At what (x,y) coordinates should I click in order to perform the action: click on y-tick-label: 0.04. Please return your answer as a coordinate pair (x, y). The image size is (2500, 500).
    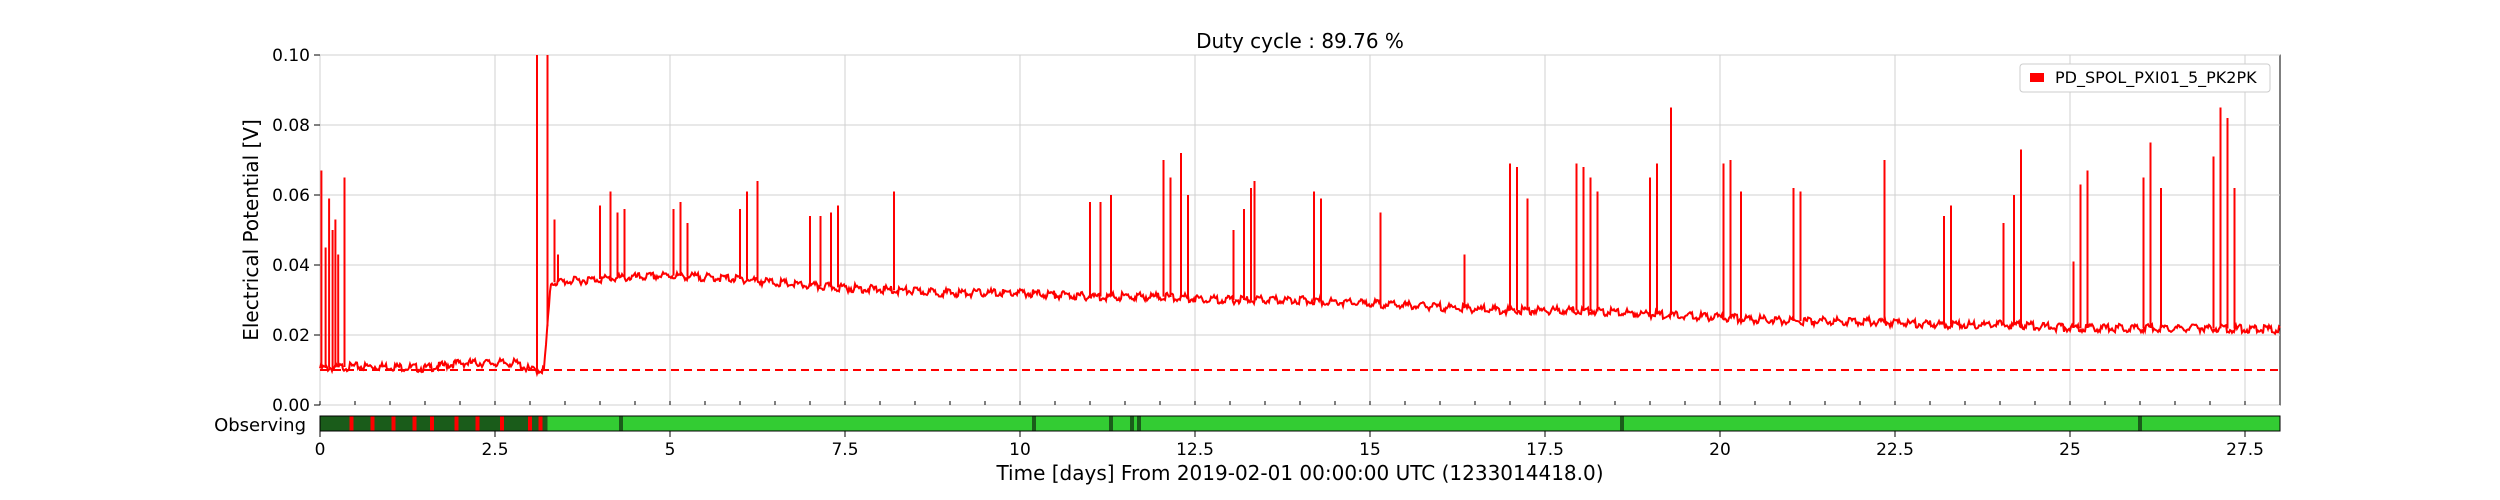
    Looking at the image, I should click on (291, 266).